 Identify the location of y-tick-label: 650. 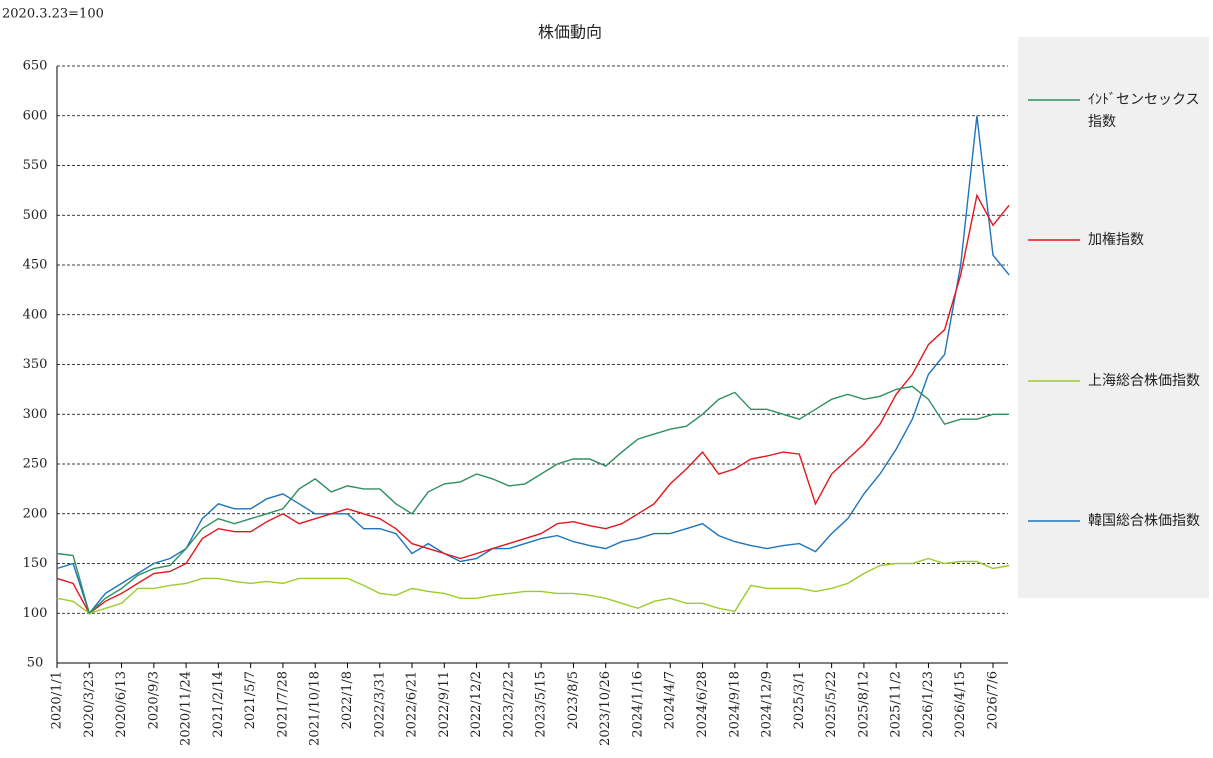
(35, 66).